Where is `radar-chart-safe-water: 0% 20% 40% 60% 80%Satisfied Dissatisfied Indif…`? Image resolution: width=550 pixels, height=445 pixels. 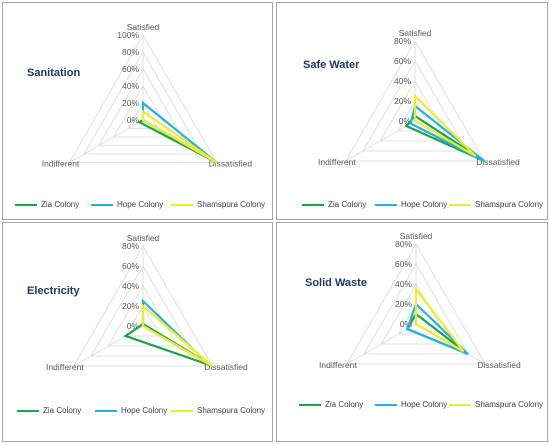
radar-chart-safe-water: 0% 20% 40% 60% 80%Satisfied Dissatisfied Indif… is located at coordinates (419, 97).